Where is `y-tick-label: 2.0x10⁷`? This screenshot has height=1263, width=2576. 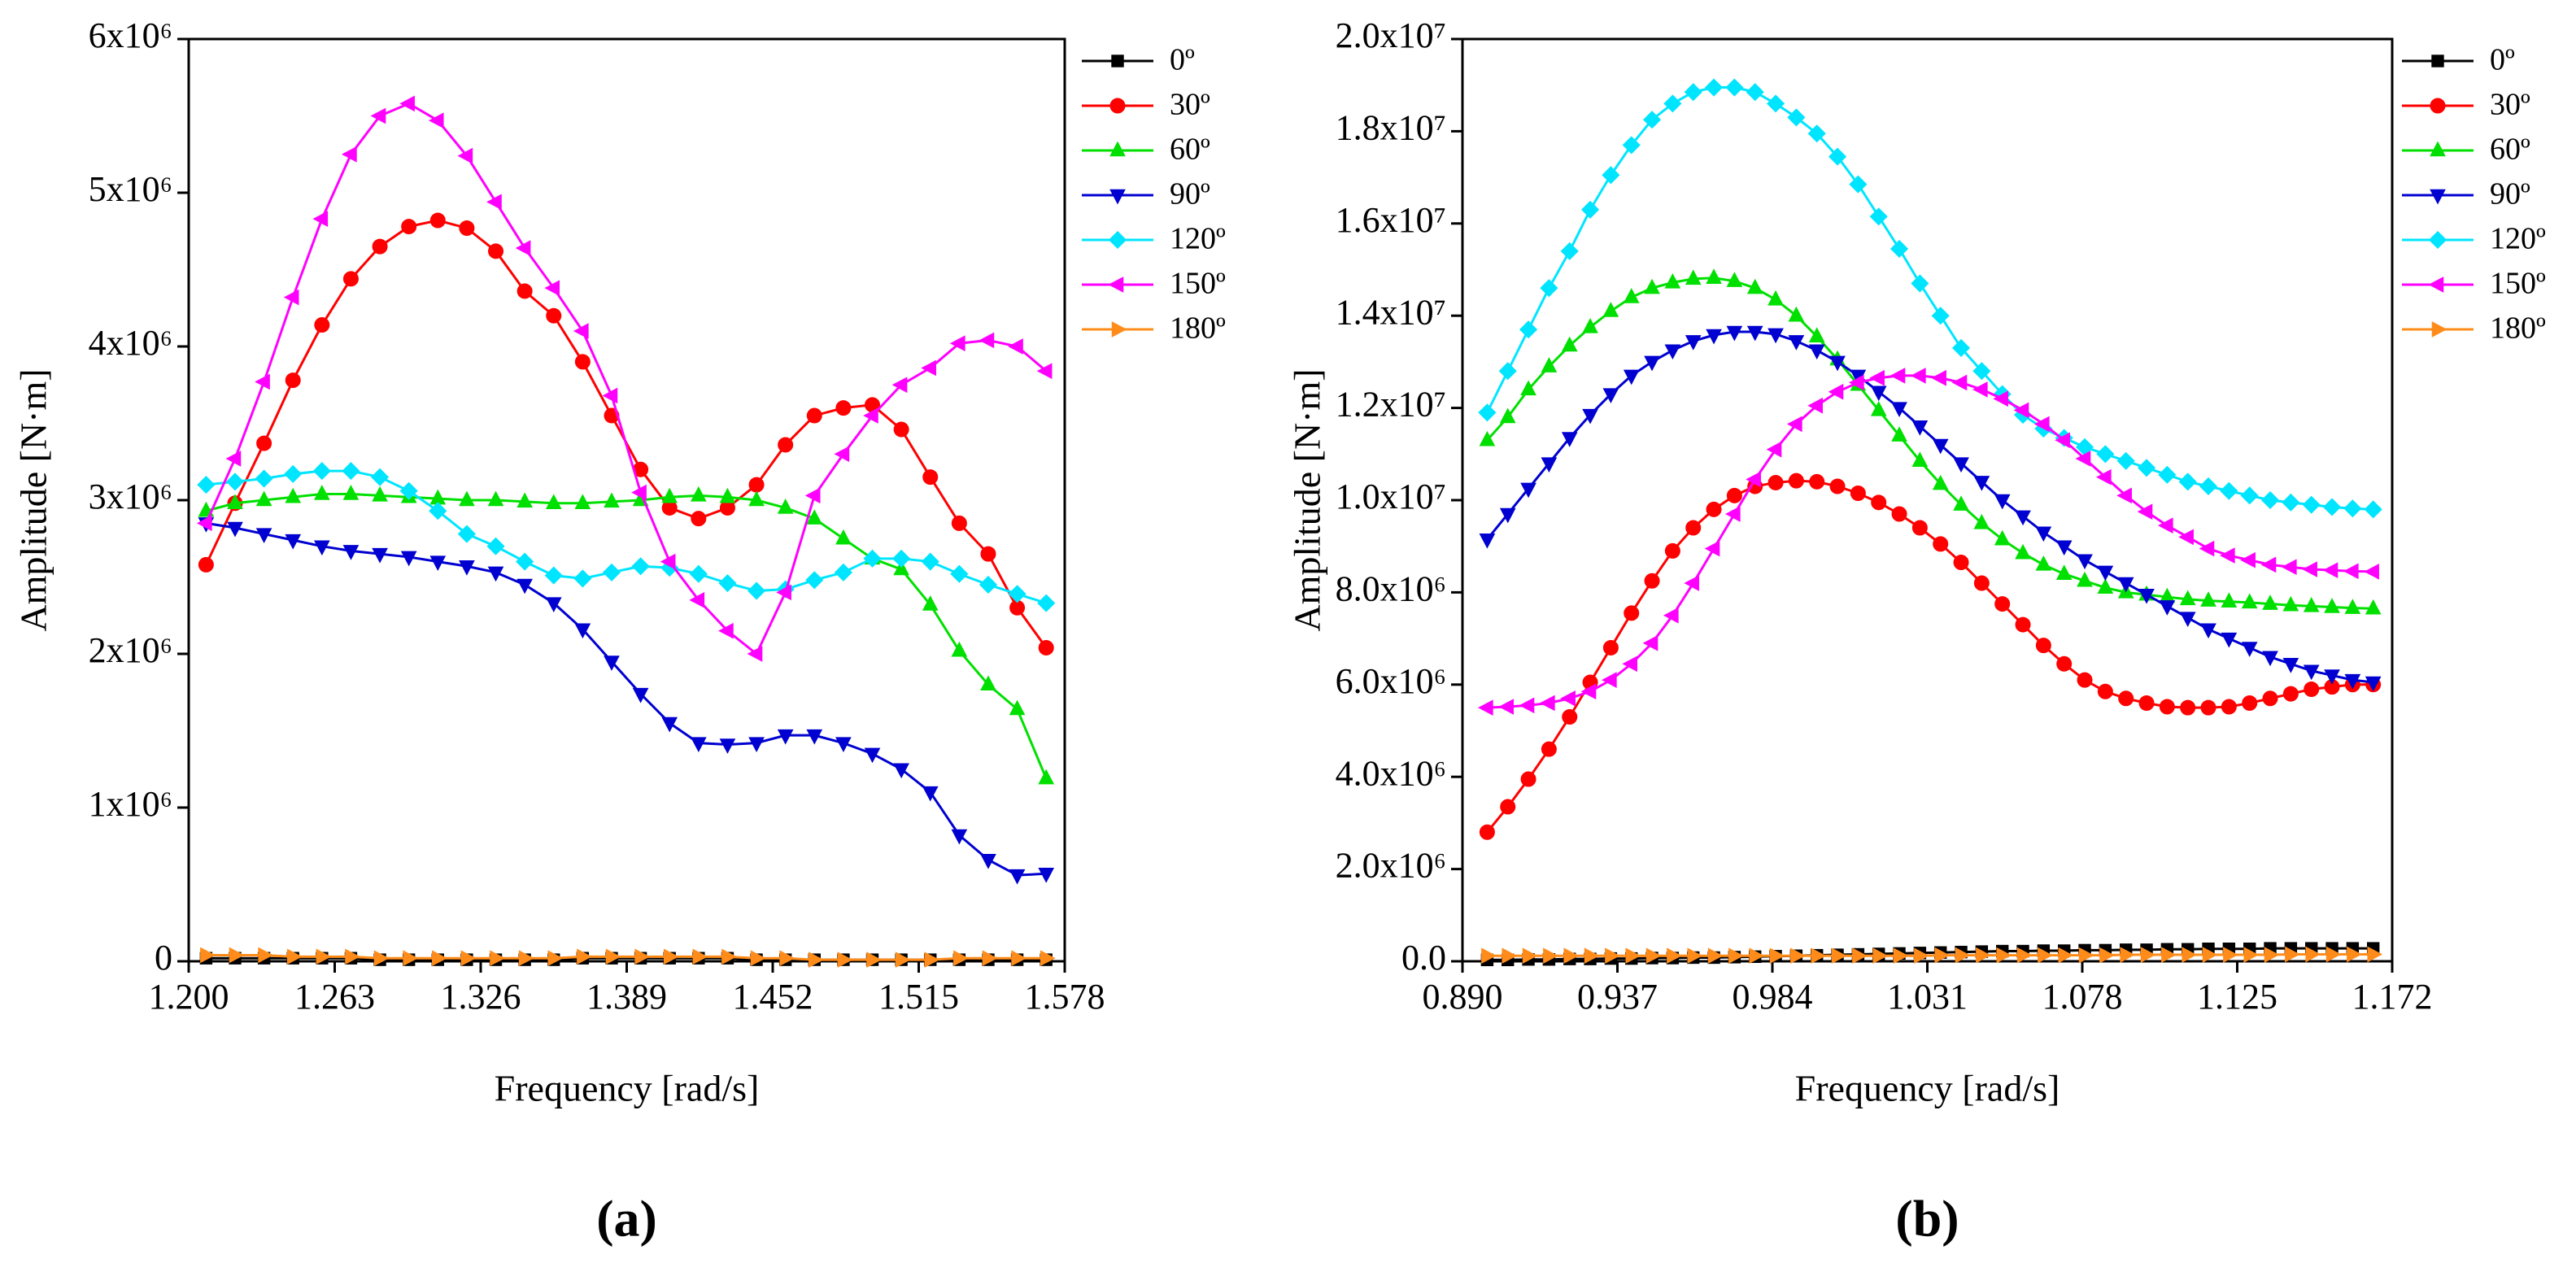 y-tick-label: 2.0x10⁷ is located at coordinates (1391, 35).